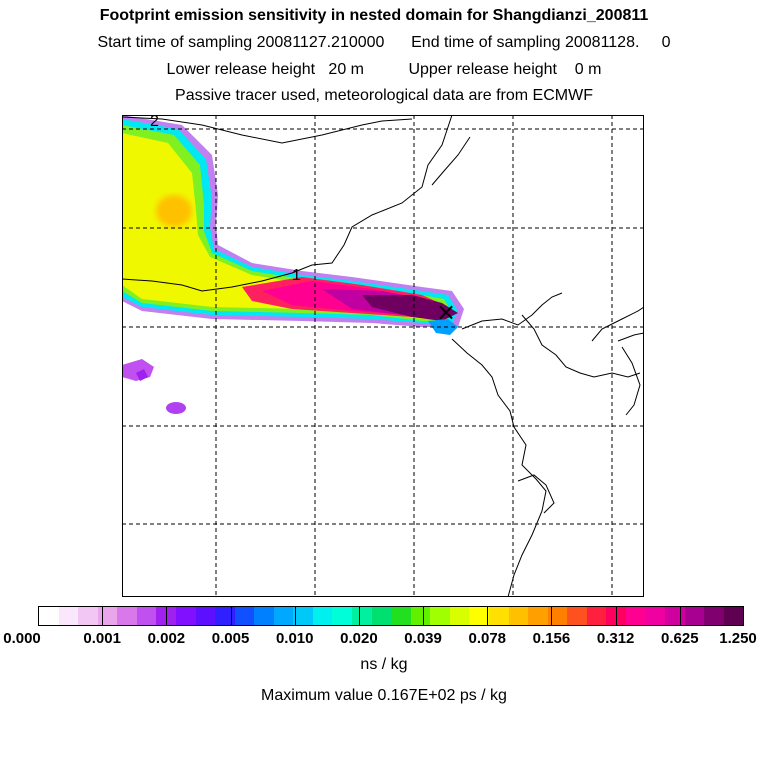 This screenshot has width=768, height=768. I want to click on color-scale-label: 0.010, so click(294, 638).